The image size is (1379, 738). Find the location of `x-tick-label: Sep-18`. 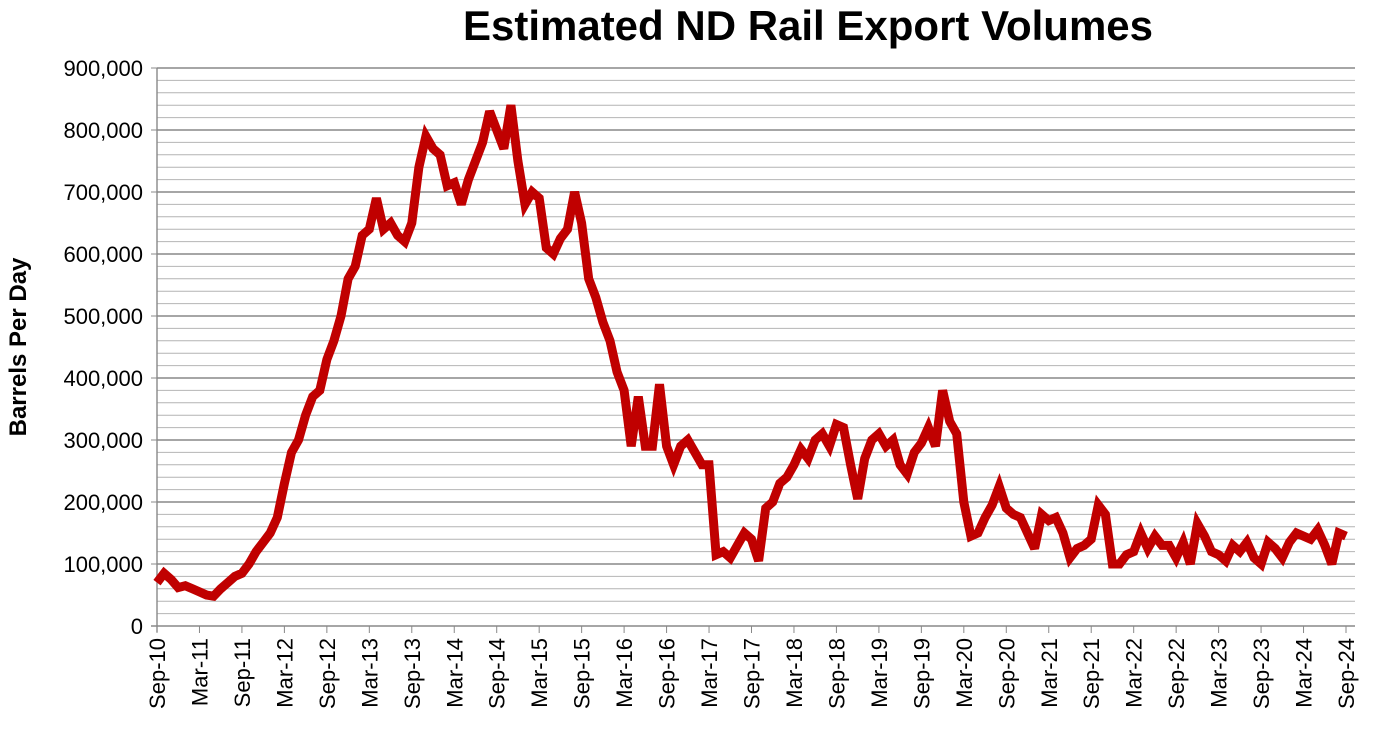

x-tick-label: Sep-18 is located at coordinates (836, 673).